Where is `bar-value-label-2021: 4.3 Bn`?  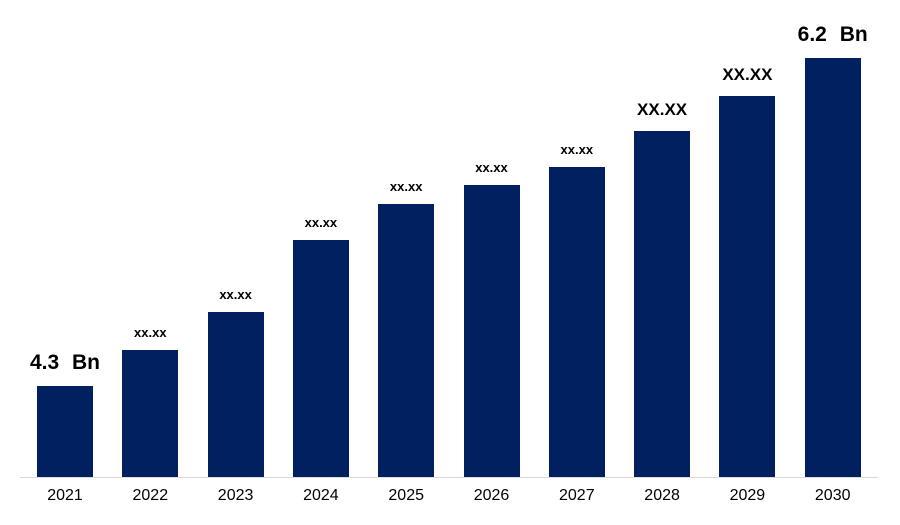
bar-value-label-2021: 4.3 Bn is located at coordinates (65, 362).